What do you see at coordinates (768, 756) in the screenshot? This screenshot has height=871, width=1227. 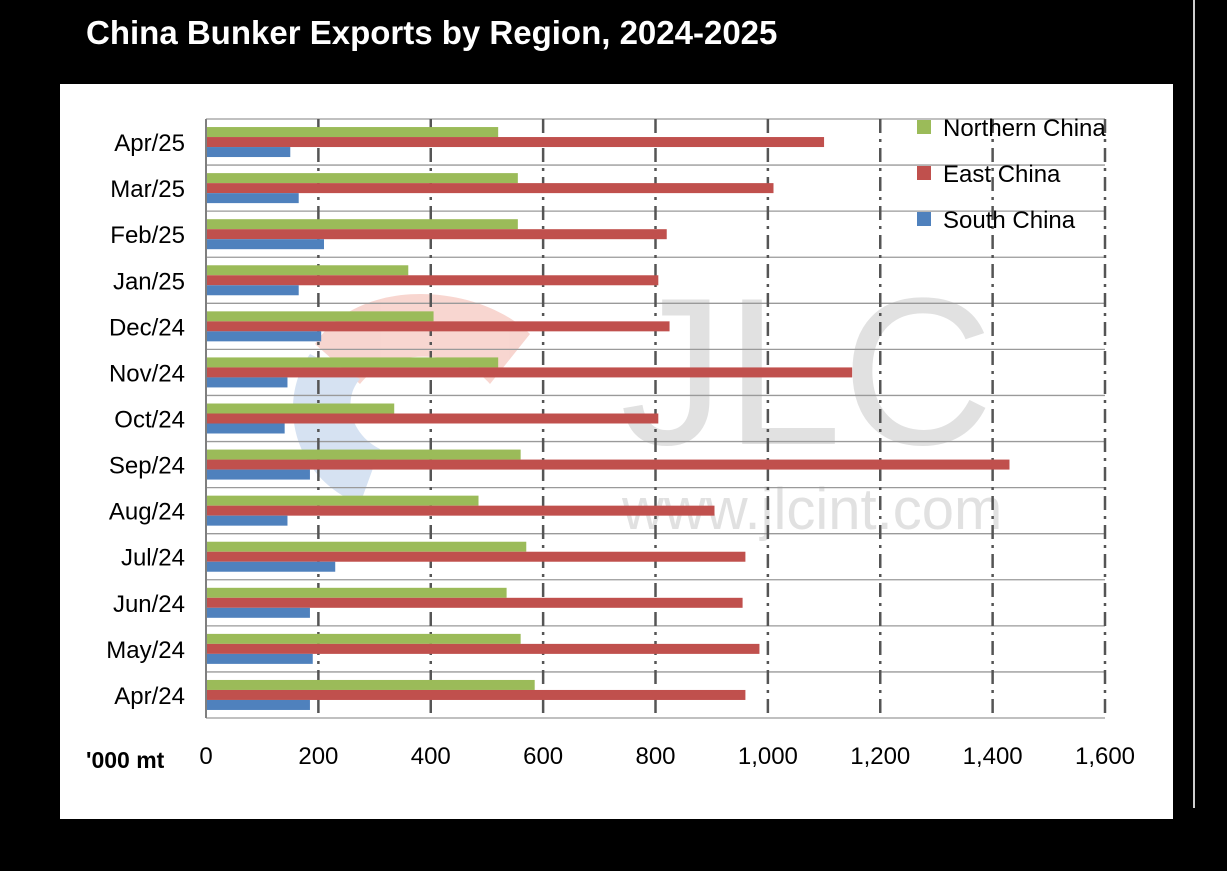 I see `x-tick-label: 1,000` at bounding box center [768, 756].